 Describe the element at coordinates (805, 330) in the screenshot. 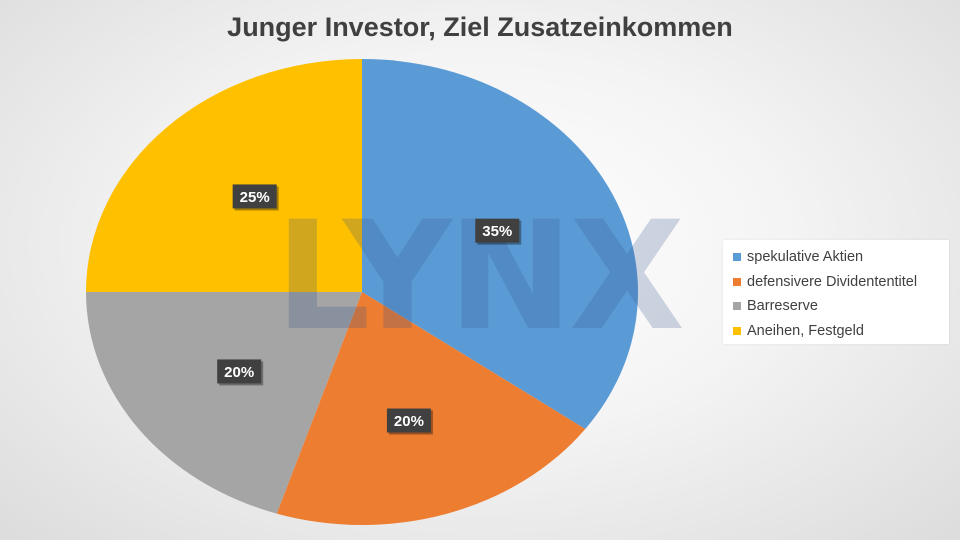

I see `legend-label: Aneihen, Festgeld` at that location.